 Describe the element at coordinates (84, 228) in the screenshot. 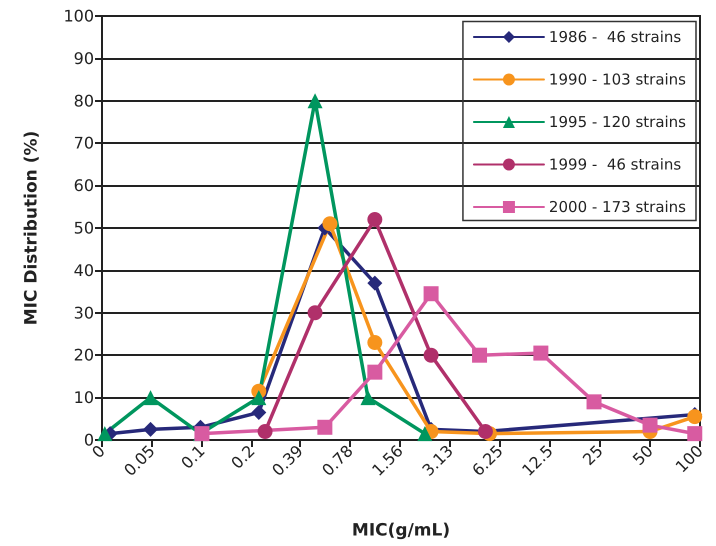

I see `y-tick-label: 50` at that location.